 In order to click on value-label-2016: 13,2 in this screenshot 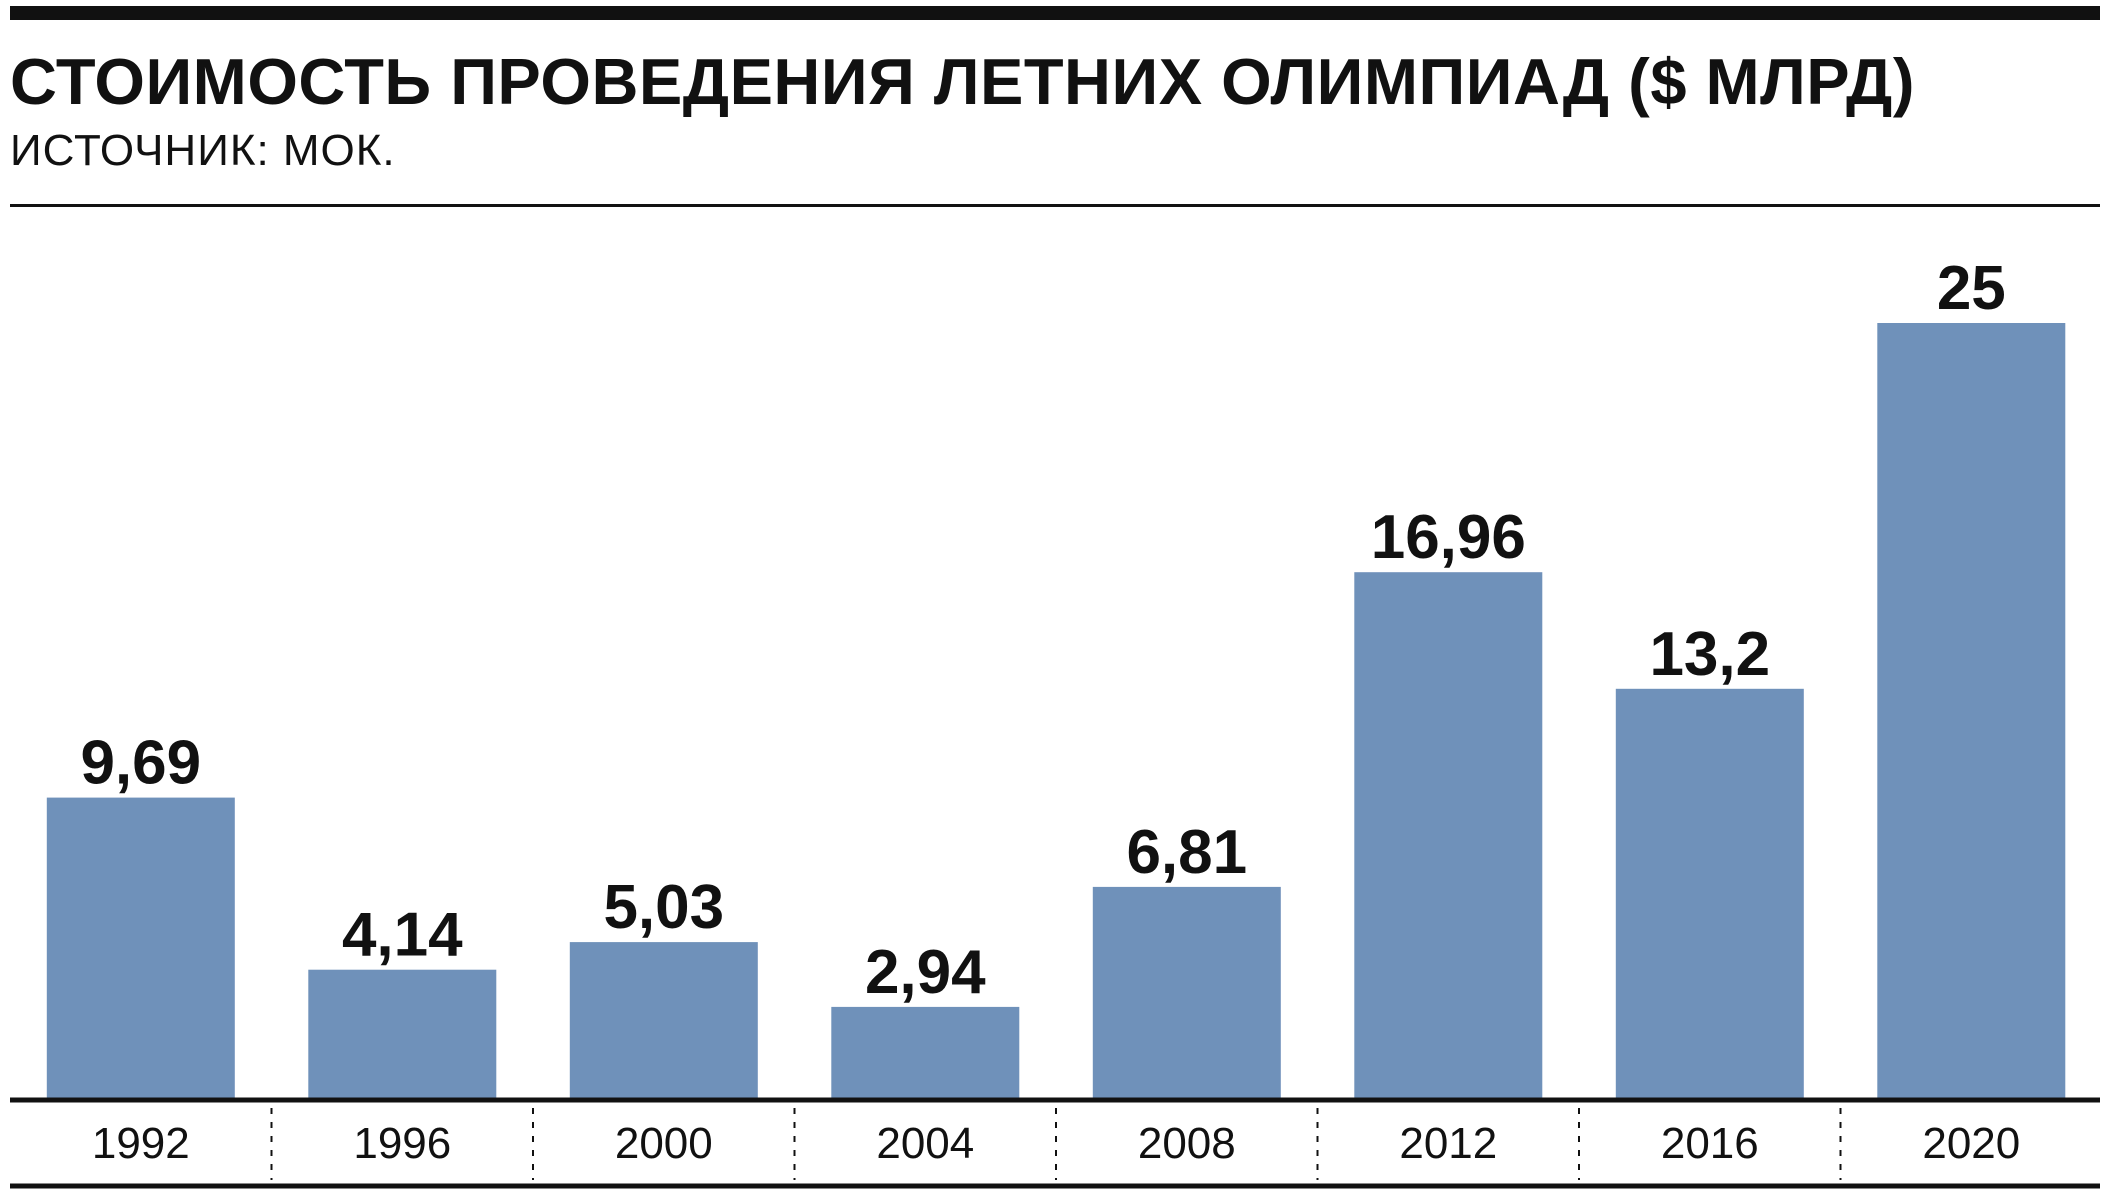, I will do `click(1709, 654)`.